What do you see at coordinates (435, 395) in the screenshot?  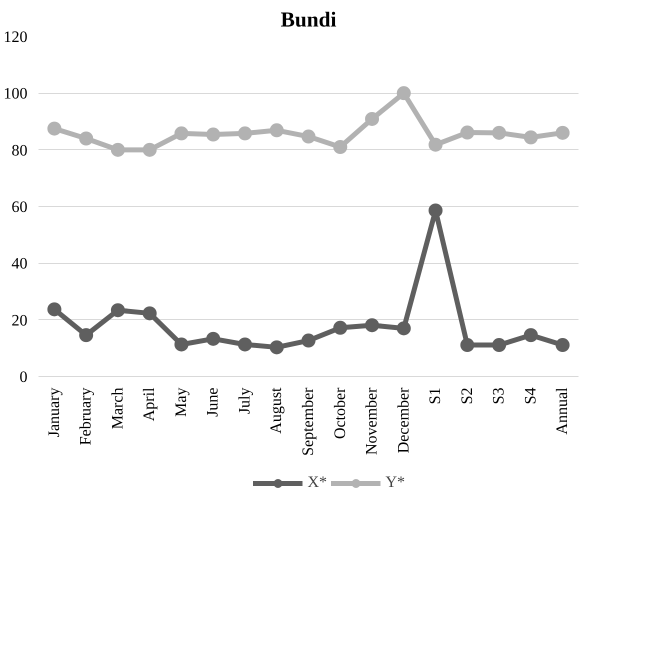 I see `x-tick-label: S1` at bounding box center [435, 395].